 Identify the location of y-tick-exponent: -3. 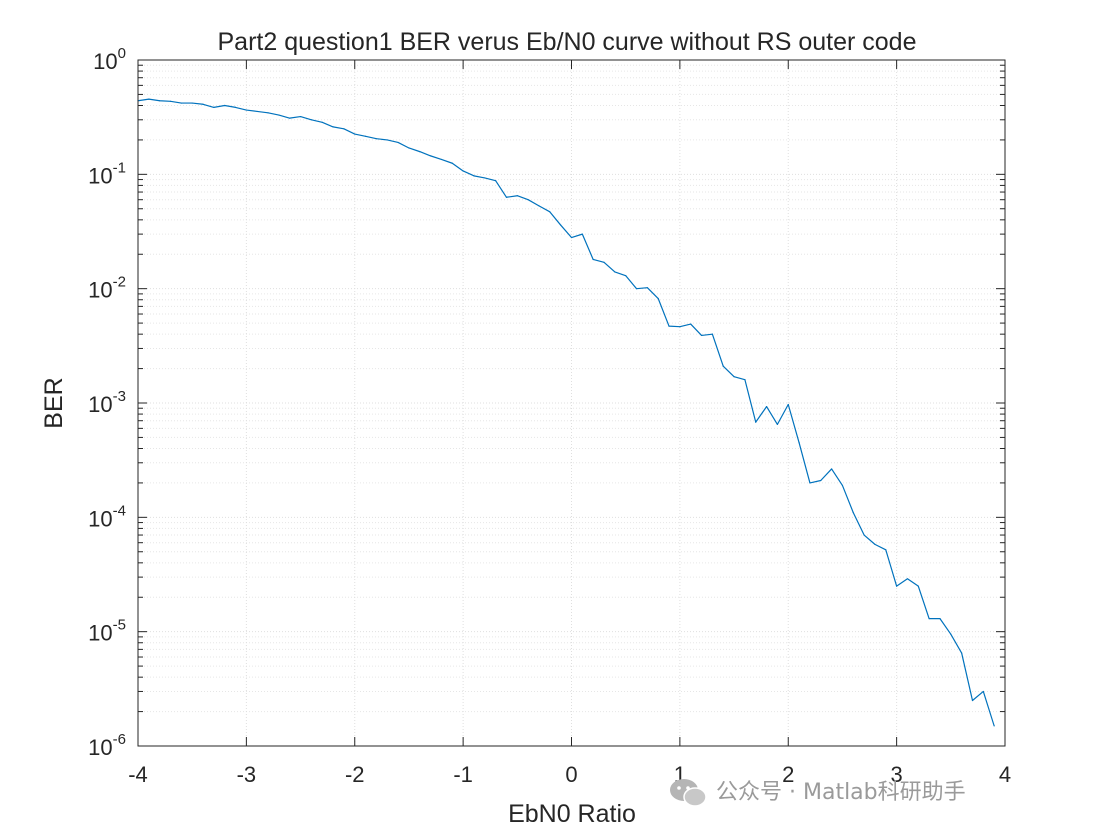
(119, 396).